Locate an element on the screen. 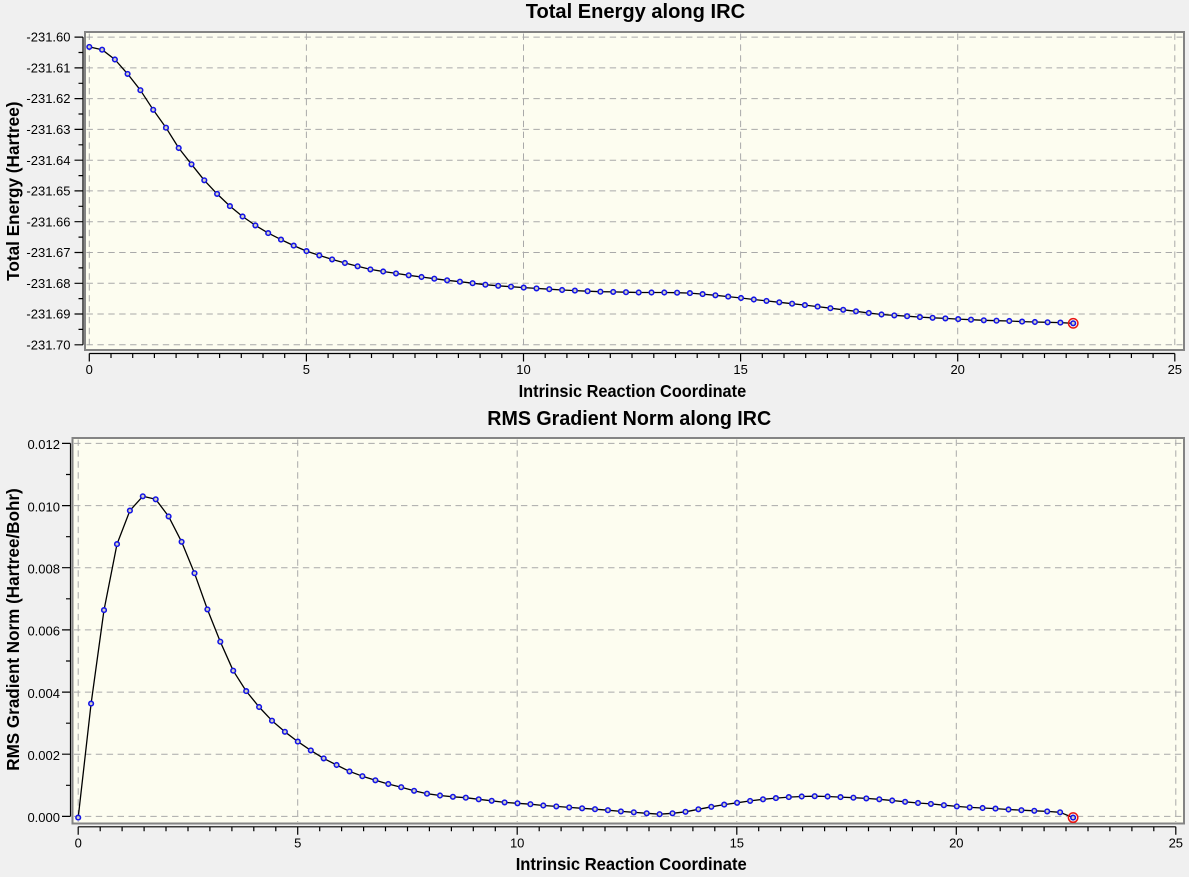 The image size is (1189, 877). svg-text: -231.67 is located at coordinates (48, 252).